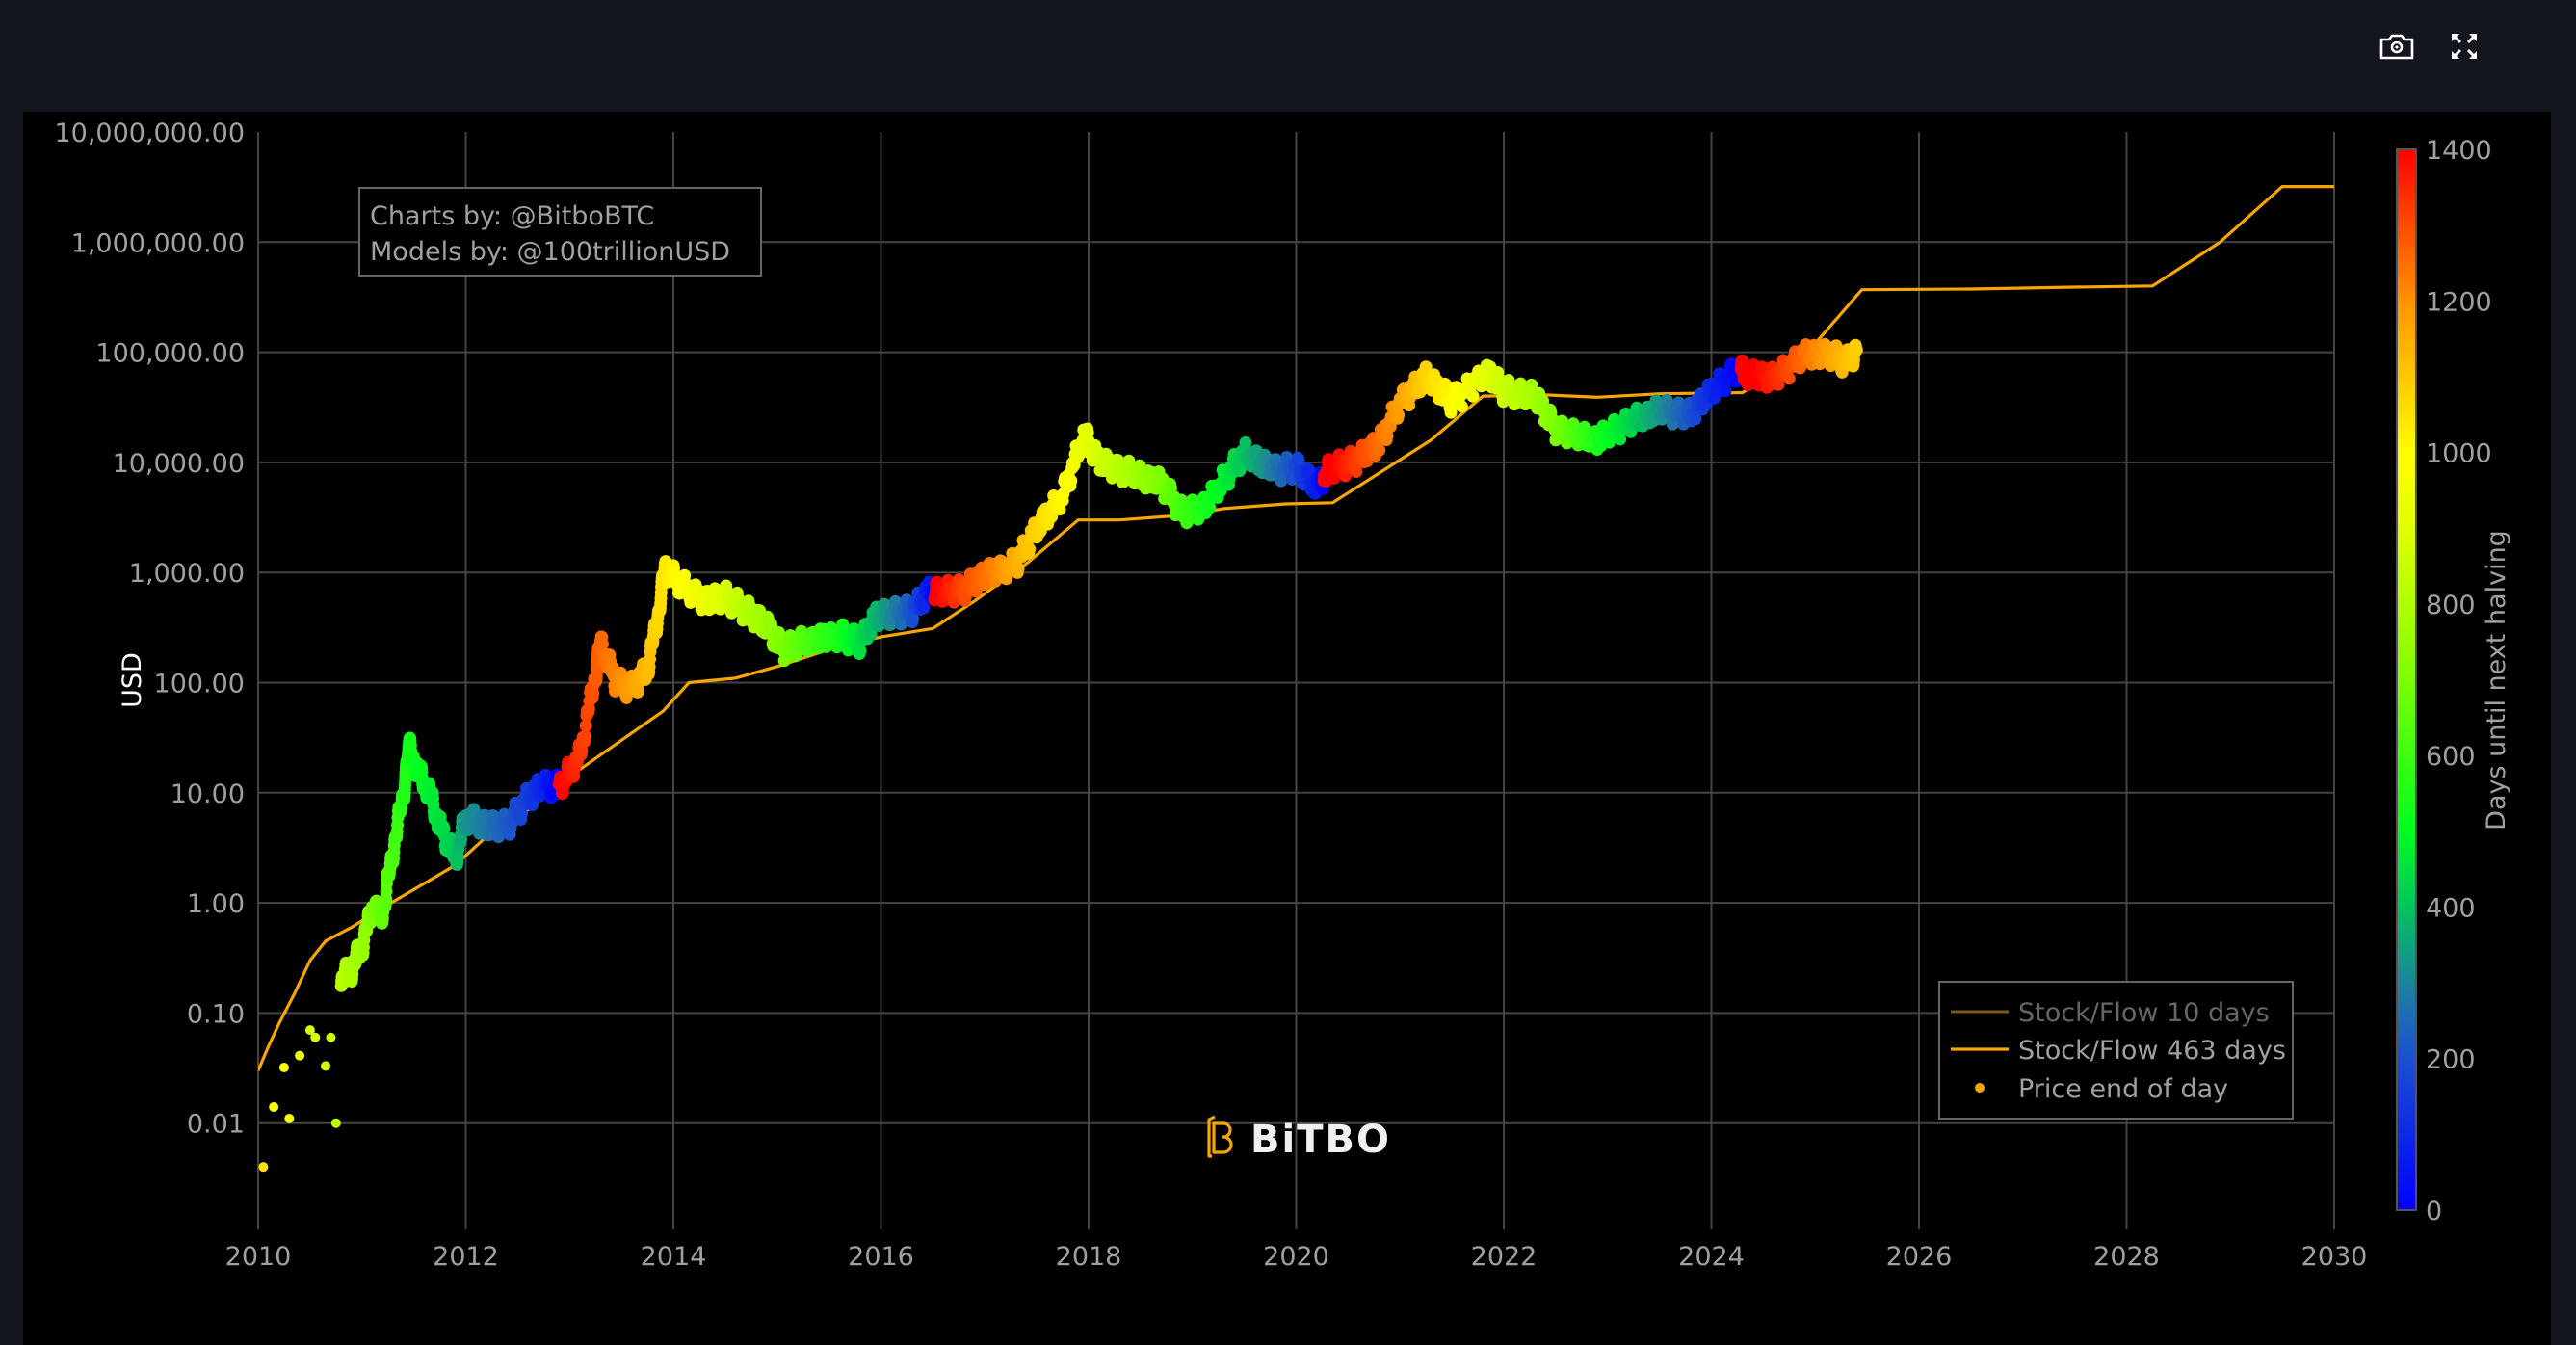 The width and height of the screenshot is (2576, 1345). I want to click on x-tick-label: 2016, so click(881, 1257).